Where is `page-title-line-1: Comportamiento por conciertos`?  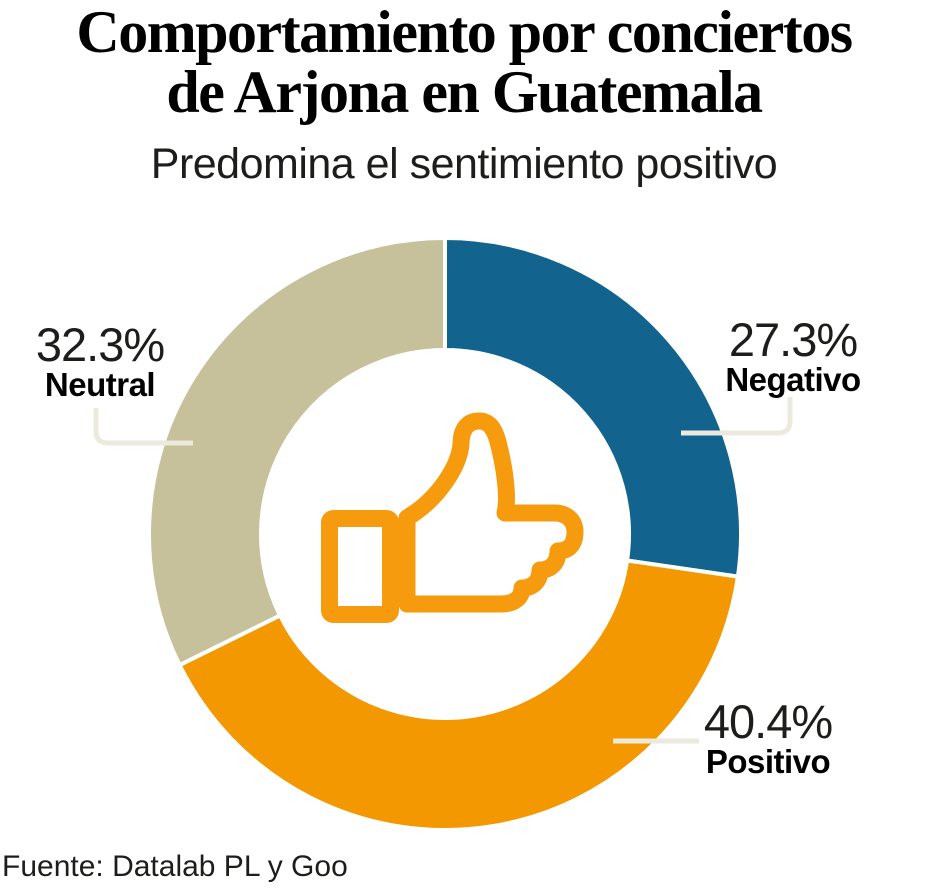
page-title-line-1: Comportamiento por conciertos is located at coordinates (464, 32).